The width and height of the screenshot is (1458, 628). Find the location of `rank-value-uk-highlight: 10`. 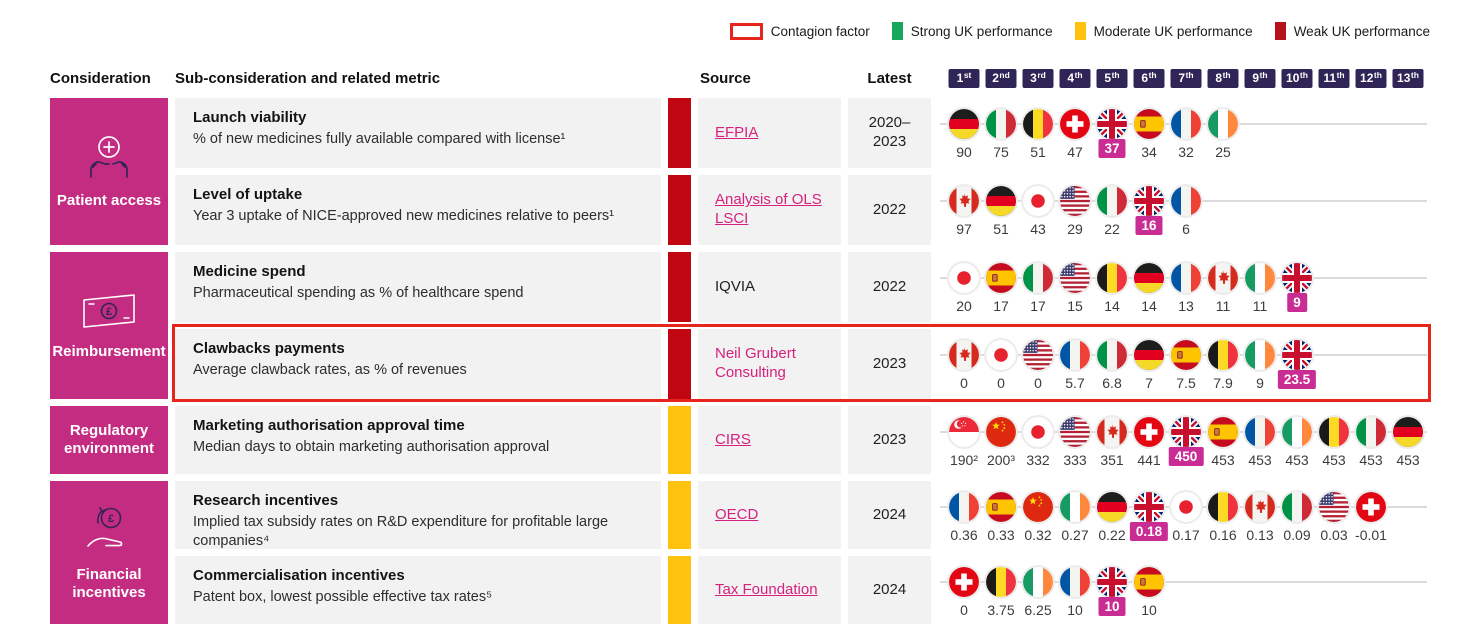

rank-value-uk-highlight: 10 is located at coordinates (1112, 606).